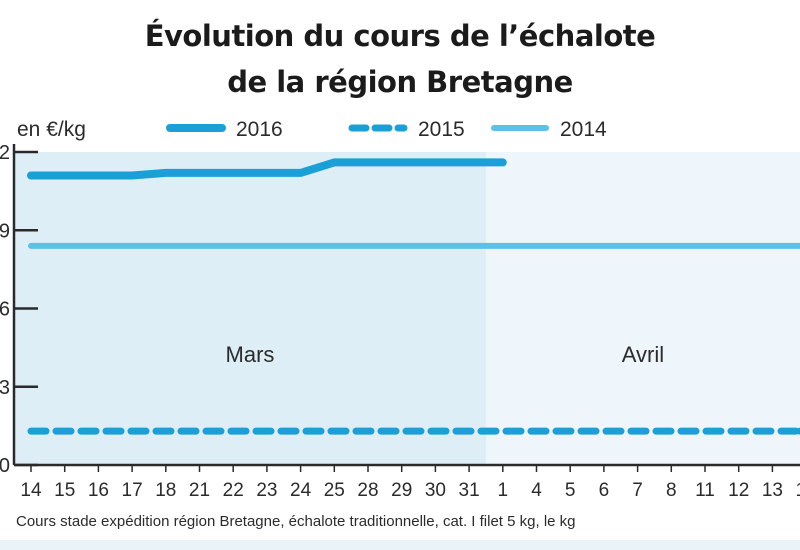 This screenshot has width=800, height=550. I want to click on x-tick-label: 1, so click(503, 490).